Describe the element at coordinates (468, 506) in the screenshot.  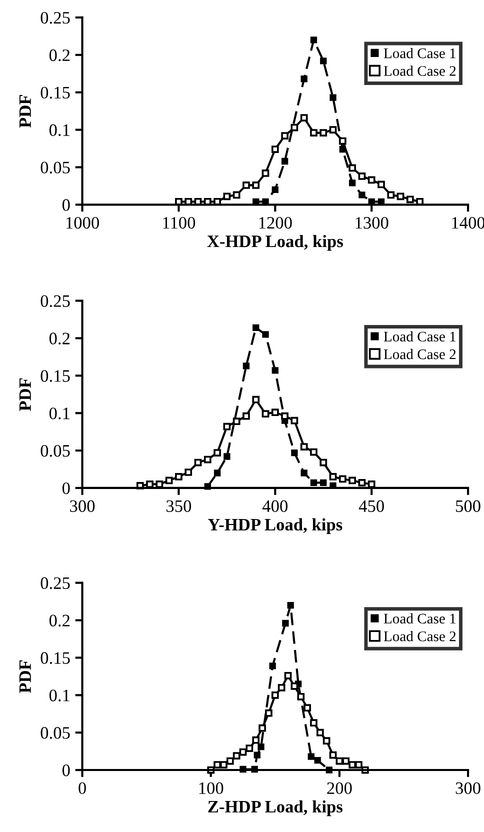
I see `x-tick-label: 500` at that location.